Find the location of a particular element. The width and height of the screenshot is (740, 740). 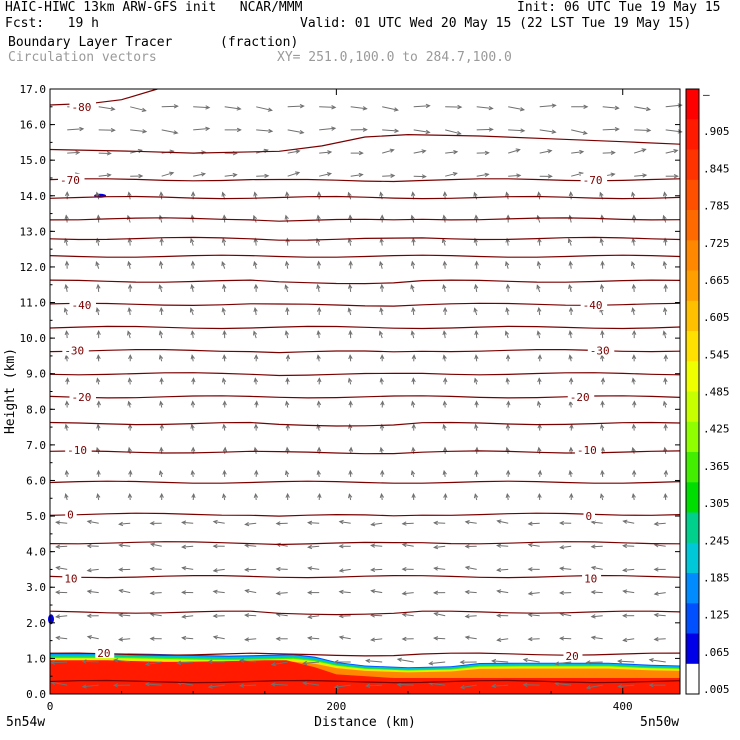

y-tick-label: 9.0 is located at coordinates (36, 374).